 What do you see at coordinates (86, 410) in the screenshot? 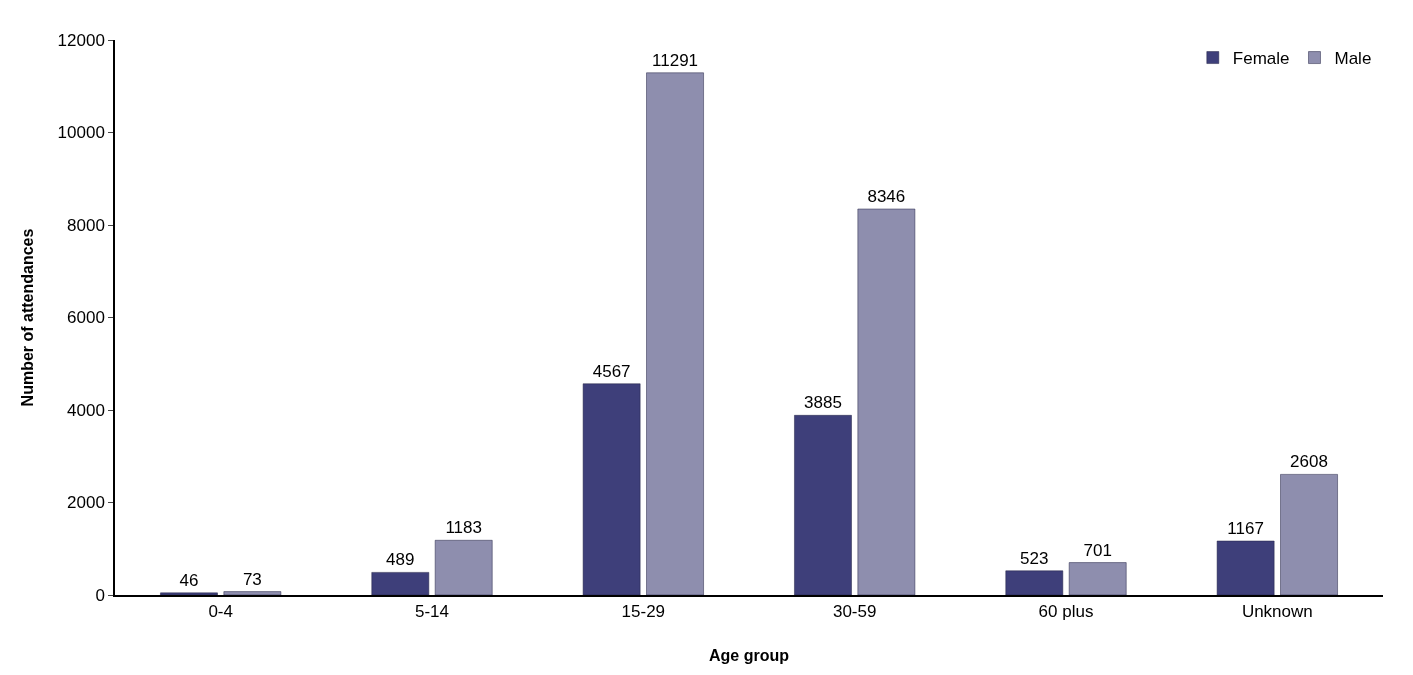
I see `y-tick-label: 4000` at bounding box center [86, 410].